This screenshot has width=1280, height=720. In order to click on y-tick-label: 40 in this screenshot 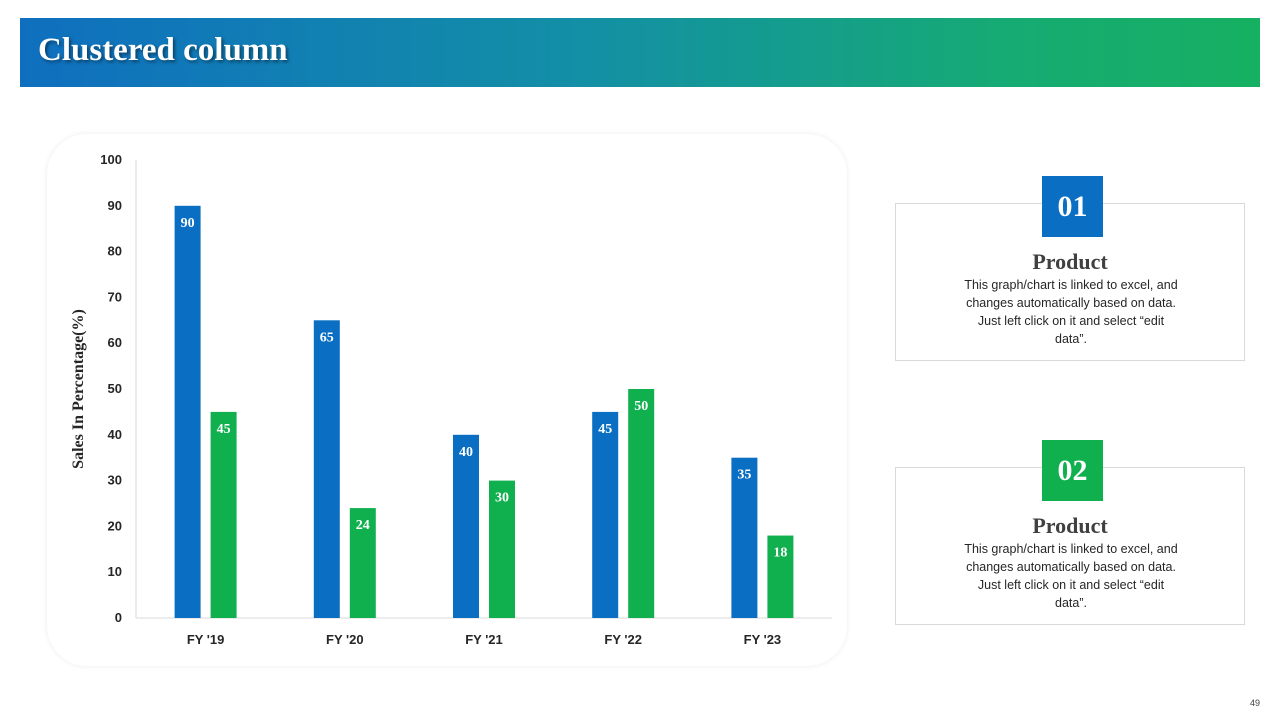, I will do `click(115, 434)`.